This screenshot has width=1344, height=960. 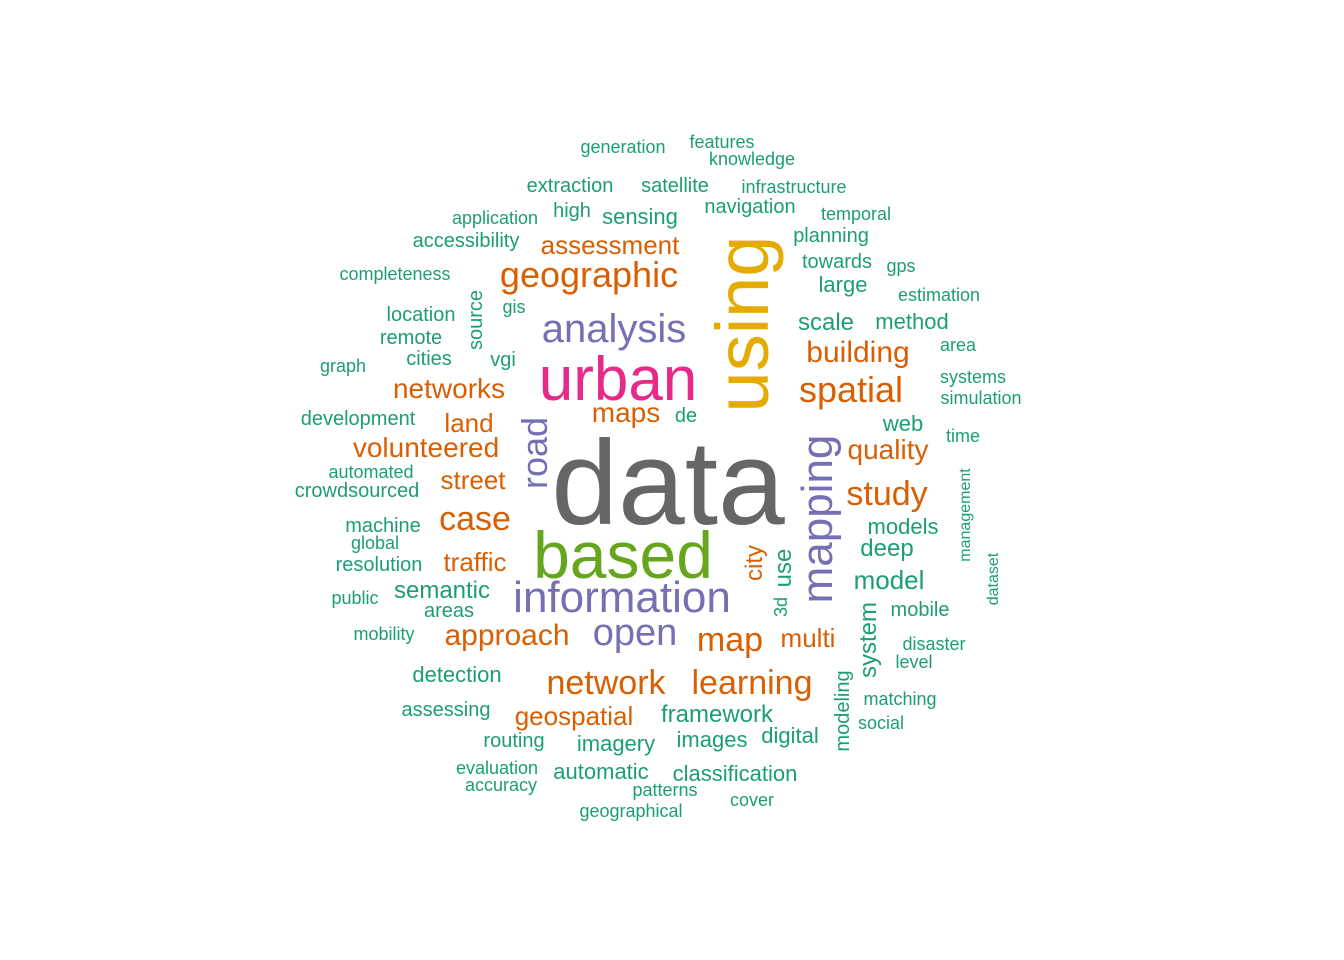 What do you see at coordinates (610, 245) in the screenshot?
I see `word-assessment: assessment` at bounding box center [610, 245].